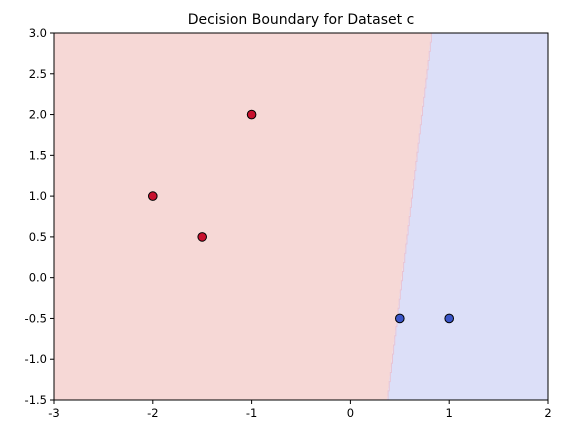  What do you see at coordinates (38, 237) in the screenshot?
I see `y-tick-label: 0.5` at bounding box center [38, 237].